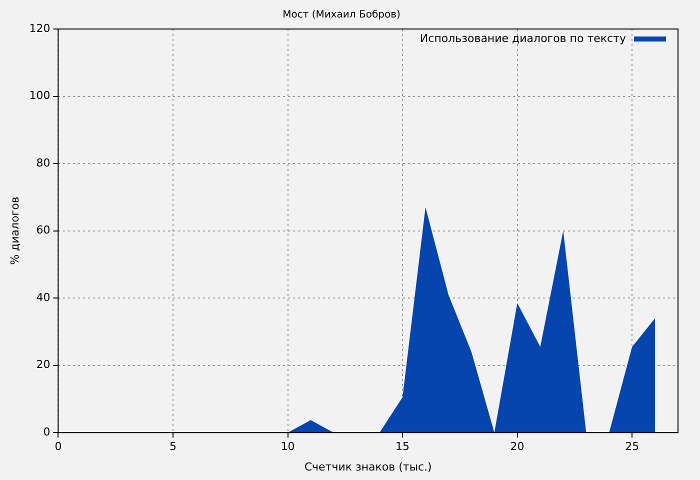 This screenshot has height=480, width=700. I want to click on x-tick-label: 10, so click(287, 447).